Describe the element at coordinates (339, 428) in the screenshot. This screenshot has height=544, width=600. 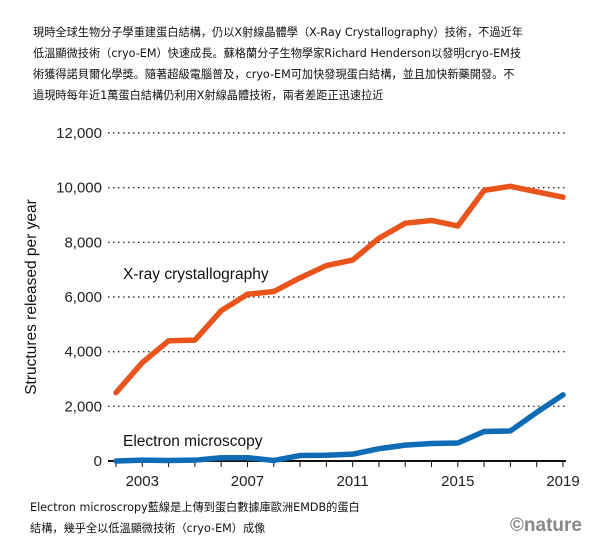
I see `series-line-electron-microscopy` at that location.